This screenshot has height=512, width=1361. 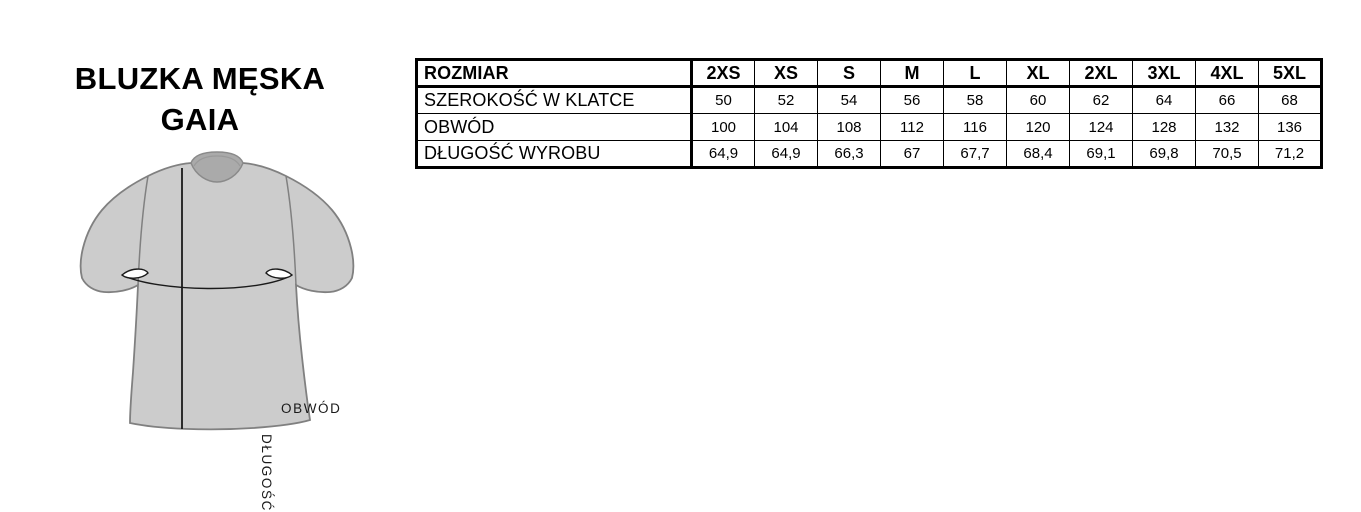 I want to click on table-header-rozmiar: ROZMIAR, so click(x=554, y=73).